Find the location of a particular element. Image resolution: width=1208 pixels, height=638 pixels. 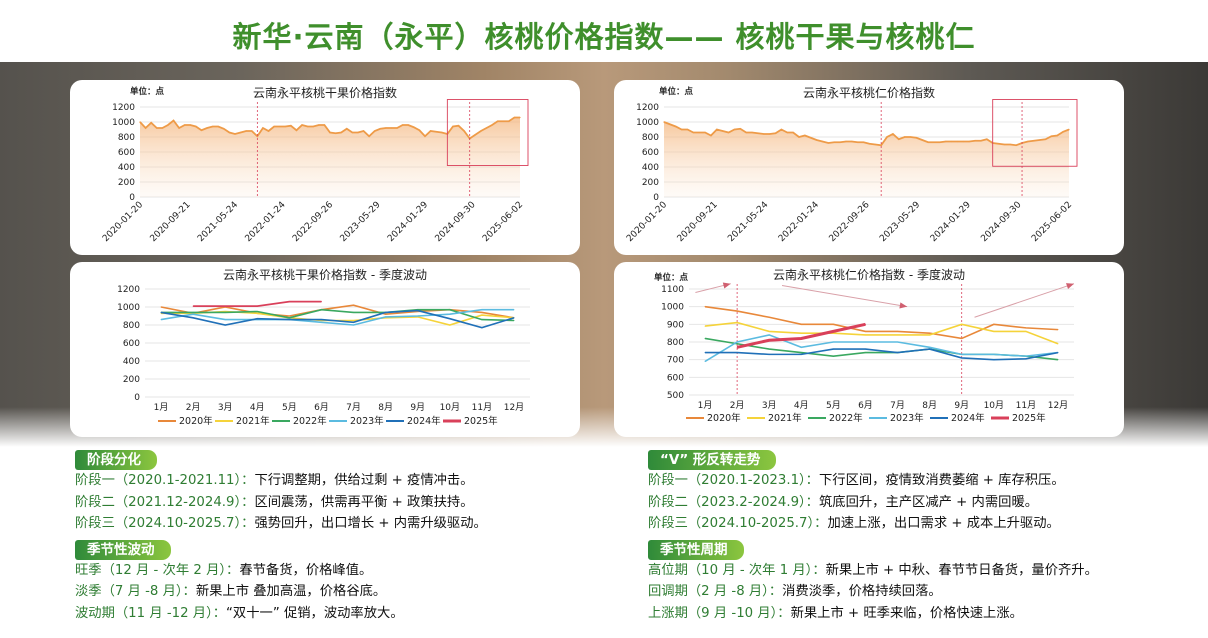

section-badge: 季节性周期 is located at coordinates (696, 549).